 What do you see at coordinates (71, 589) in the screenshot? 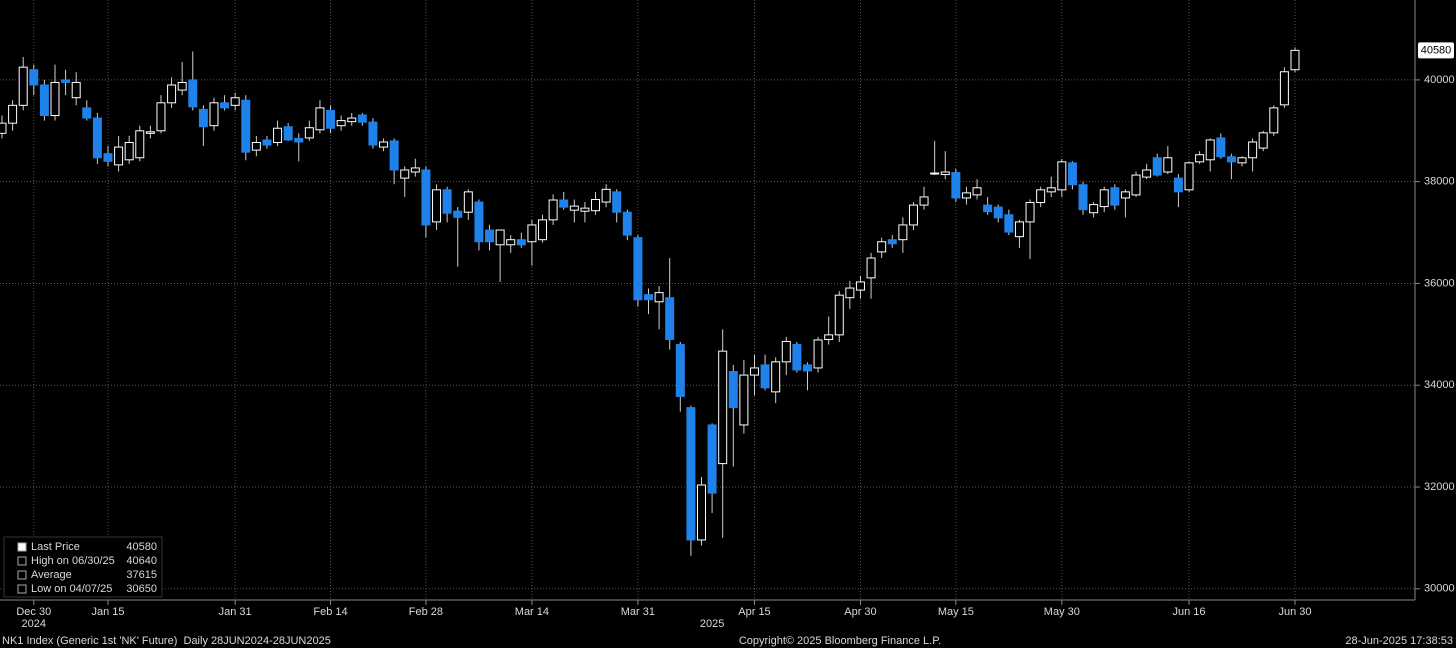
I see `legend-label: Low on 04/07/25` at bounding box center [71, 589].